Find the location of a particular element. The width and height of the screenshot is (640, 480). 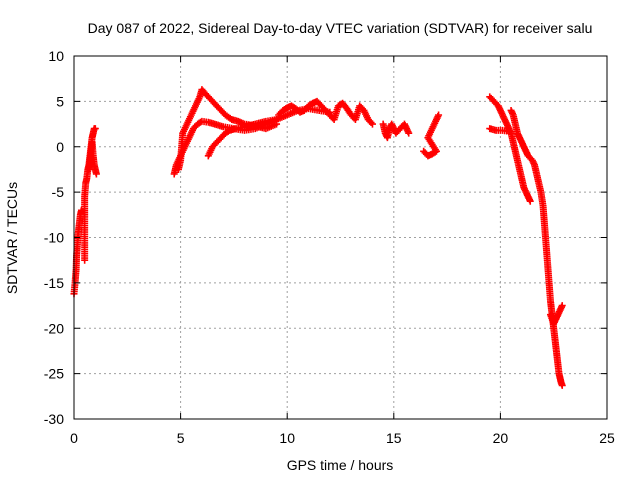

y-tick-label: -15 is located at coordinates (54, 283).